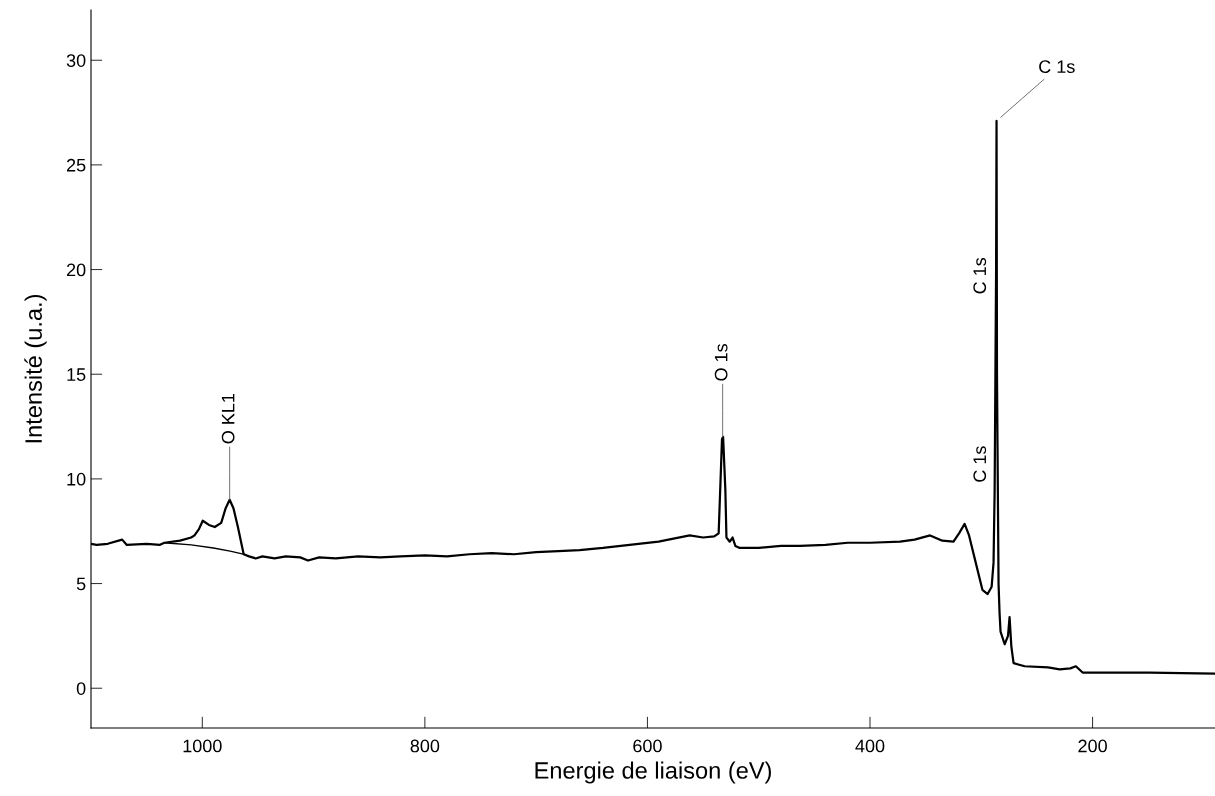  What do you see at coordinates (202, 746) in the screenshot?
I see `x-tick-label: 1000` at bounding box center [202, 746].